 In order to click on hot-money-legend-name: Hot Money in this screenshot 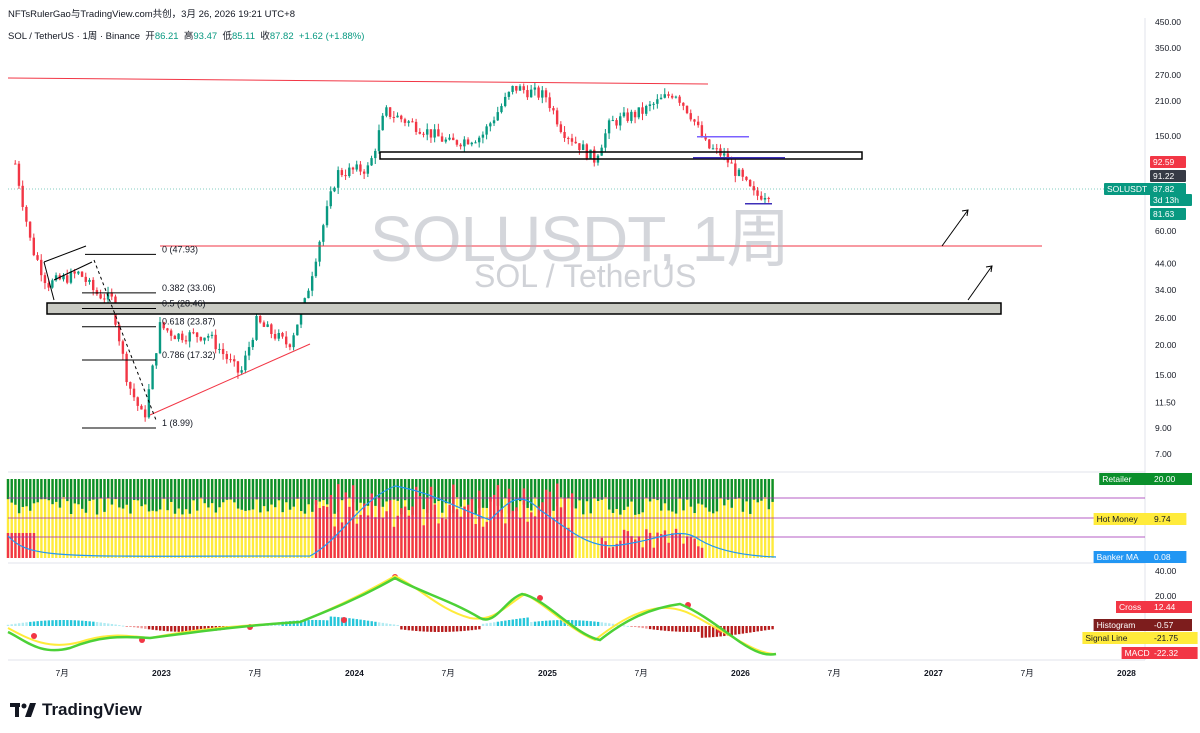, I will do `click(1118, 519)`.